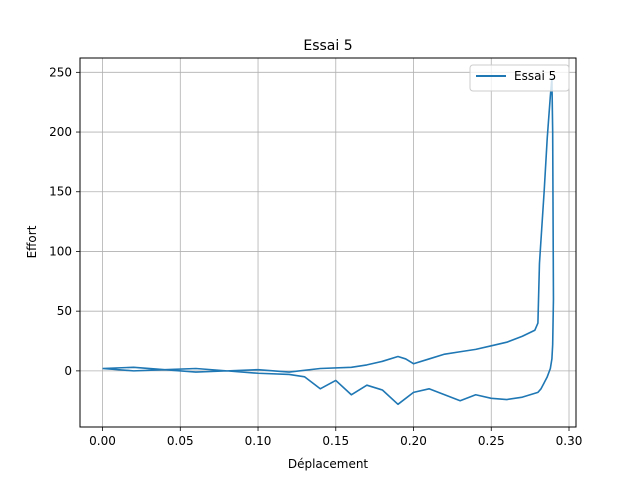 The height and width of the screenshot is (480, 640). What do you see at coordinates (60, 72) in the screenshot?
I see `y-tick-label: 250` at bounding box center [60, 72].